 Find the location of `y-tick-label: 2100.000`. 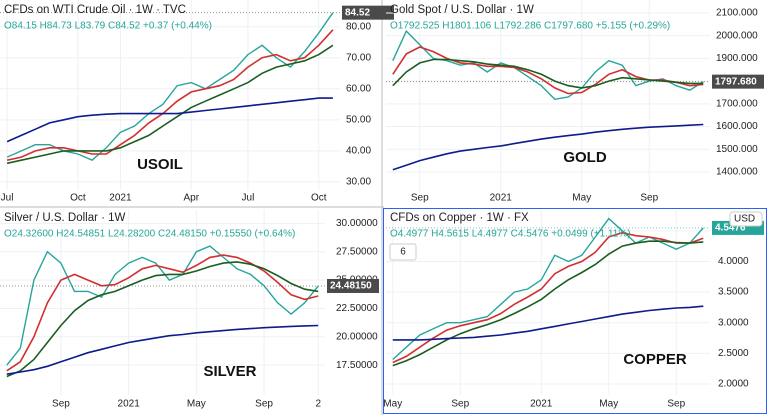

y-tick-label: 2100.000 is located at coordinates (737, 13).